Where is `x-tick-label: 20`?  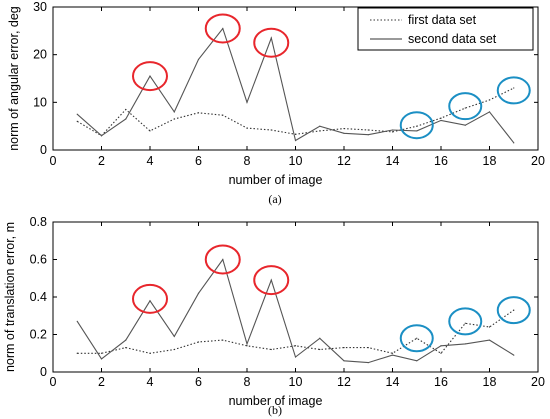
x-tick-label: 20 is located at coordinates (538, 382).